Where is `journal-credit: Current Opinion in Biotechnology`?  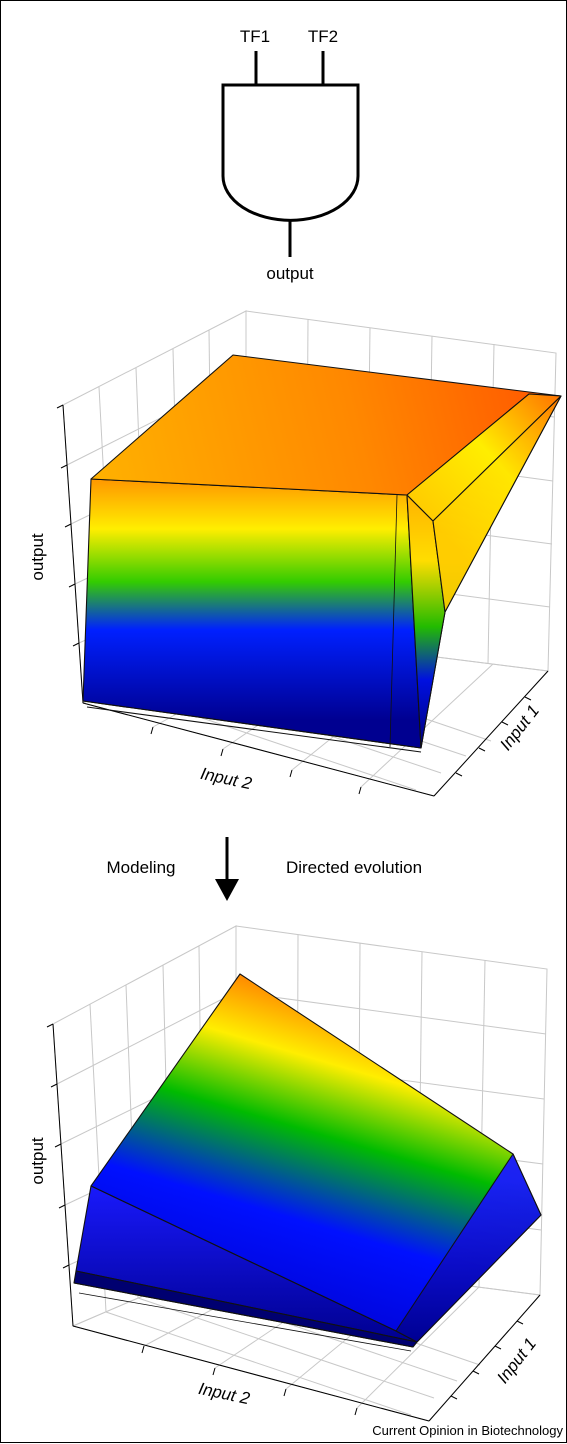 journal-credit: Current Opinion in Biotechnology is located at coordinates (467, 1430).